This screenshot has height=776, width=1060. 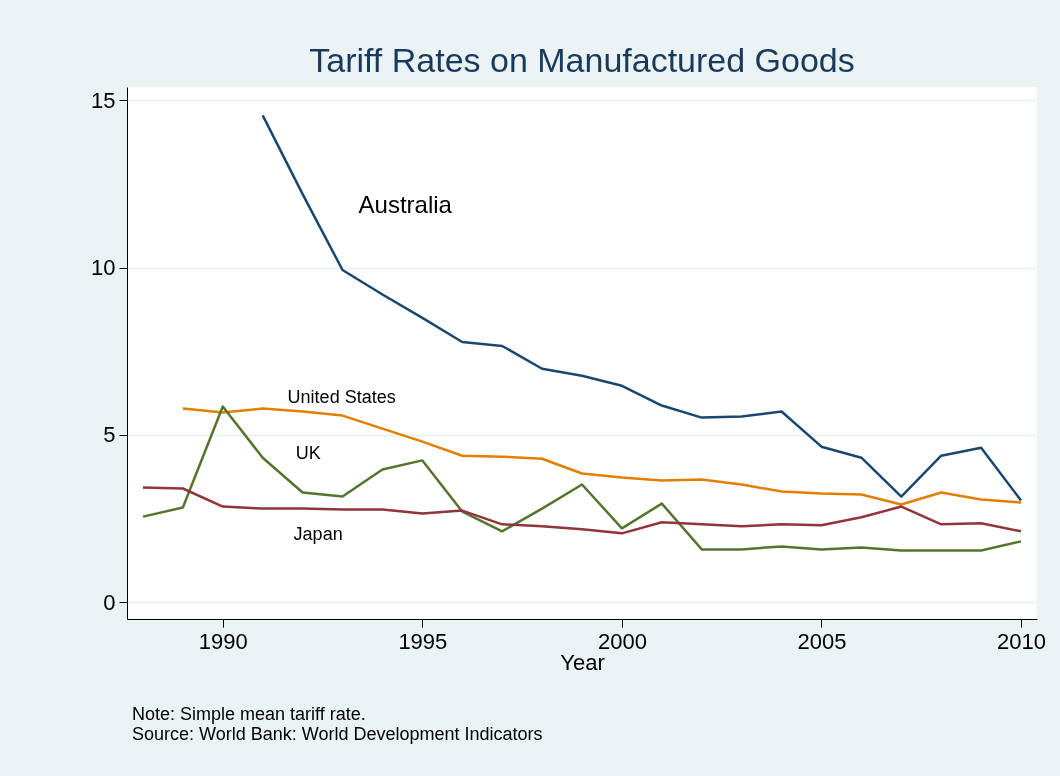 What do you see at coordinates (249, 714) in the screenshot?
I see `text: Note: Simple mean tariff rate.` at bounding box center [249, 714].